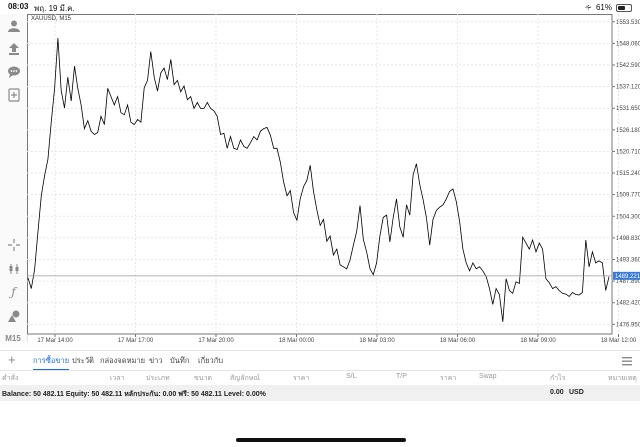  What do you see at coordinates (13, 94) in the screenshot?
I see `add-chart-icon` at bounding box center [13, 94].